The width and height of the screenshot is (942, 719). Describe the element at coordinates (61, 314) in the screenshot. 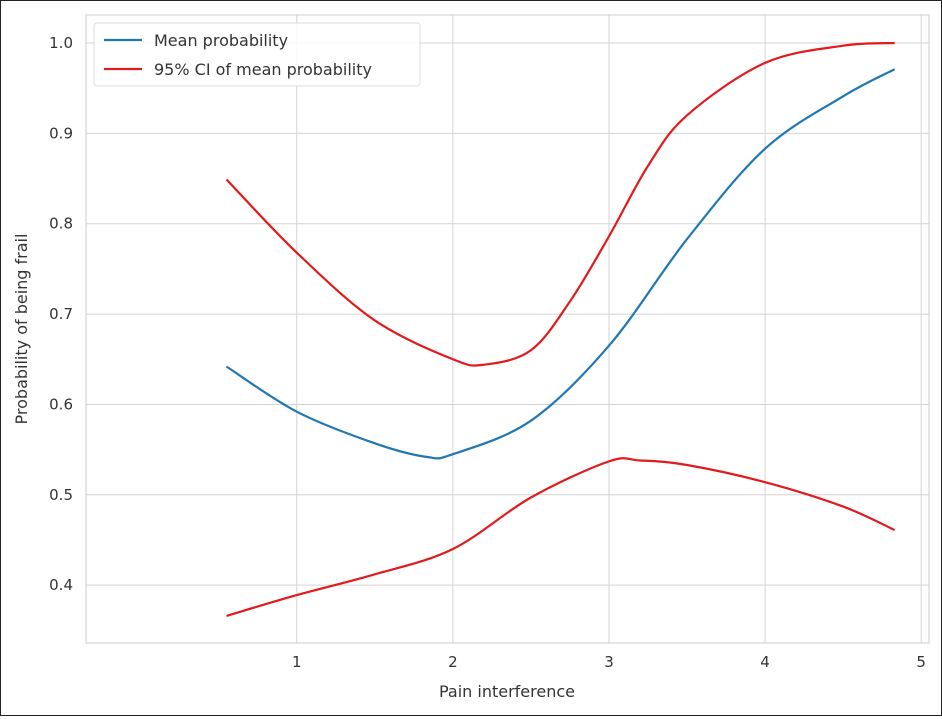

I see `y-tick-label: 0.7` at that location.